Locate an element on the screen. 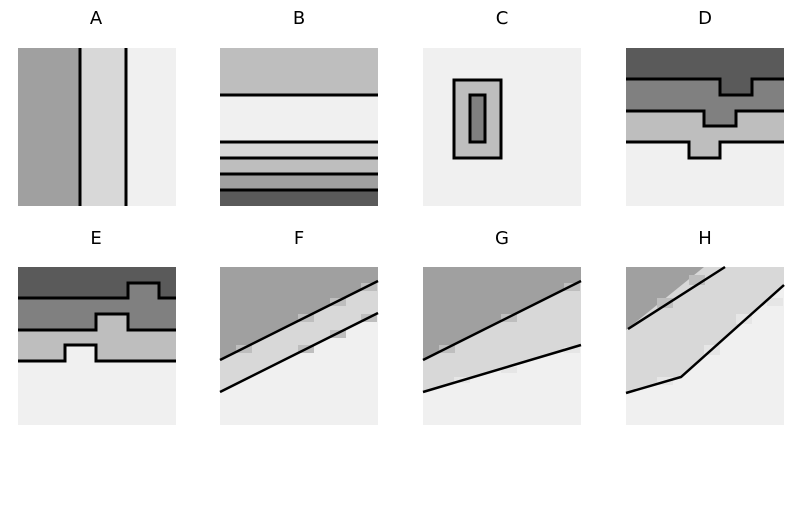 This screenshot has height=506, width=802. panel-a-band-middle is located at coordinates (103, 127).